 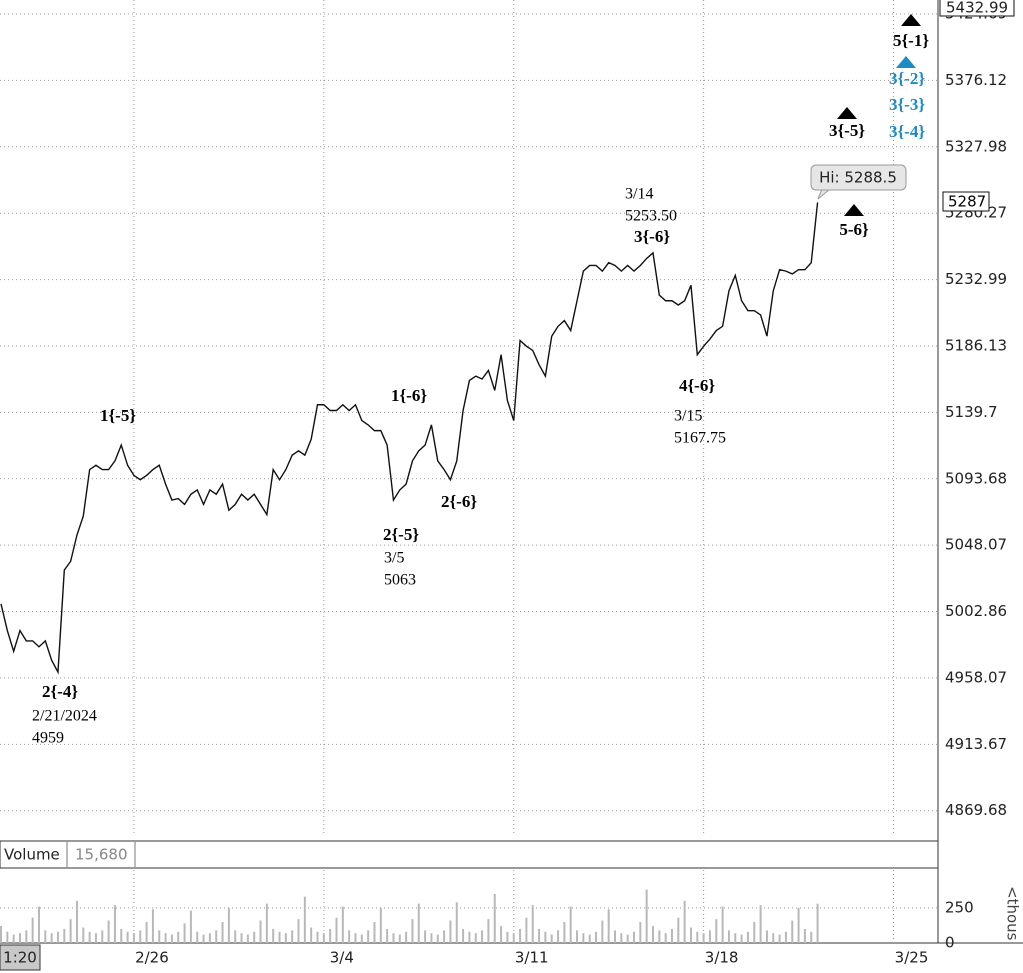 I want to click on x-tick-label: 3/25, so click(x=912, y=958).